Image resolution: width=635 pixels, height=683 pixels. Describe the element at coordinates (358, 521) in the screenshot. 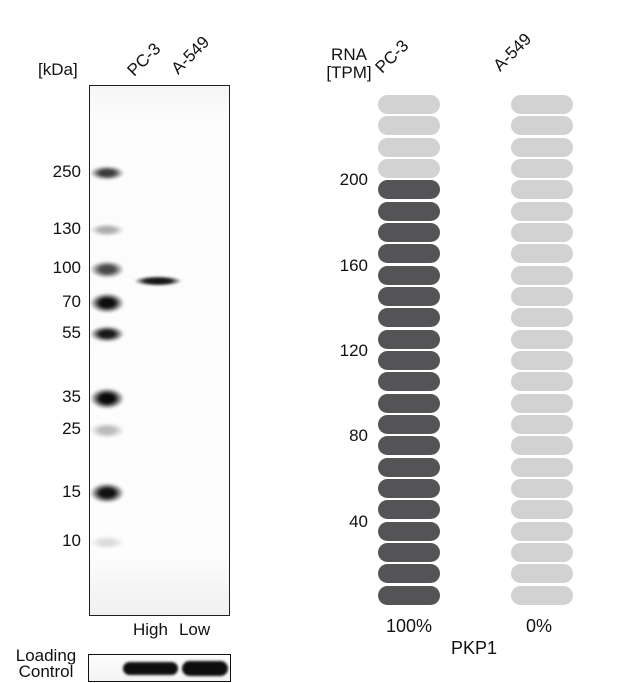

I see `tpm-tick-40: 40` at that location.